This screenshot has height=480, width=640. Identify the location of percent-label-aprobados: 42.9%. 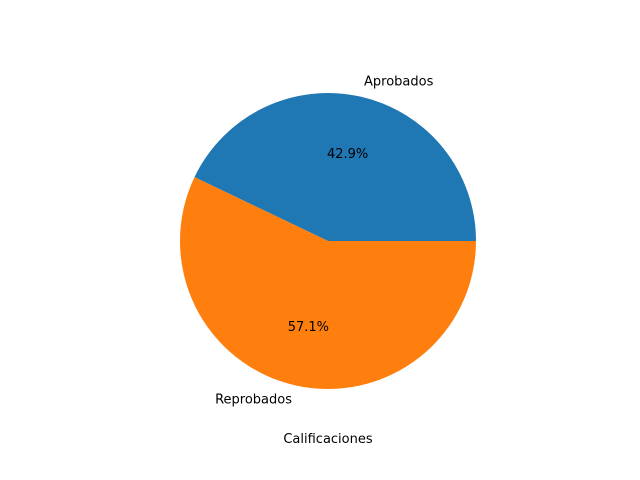
(347, 154).